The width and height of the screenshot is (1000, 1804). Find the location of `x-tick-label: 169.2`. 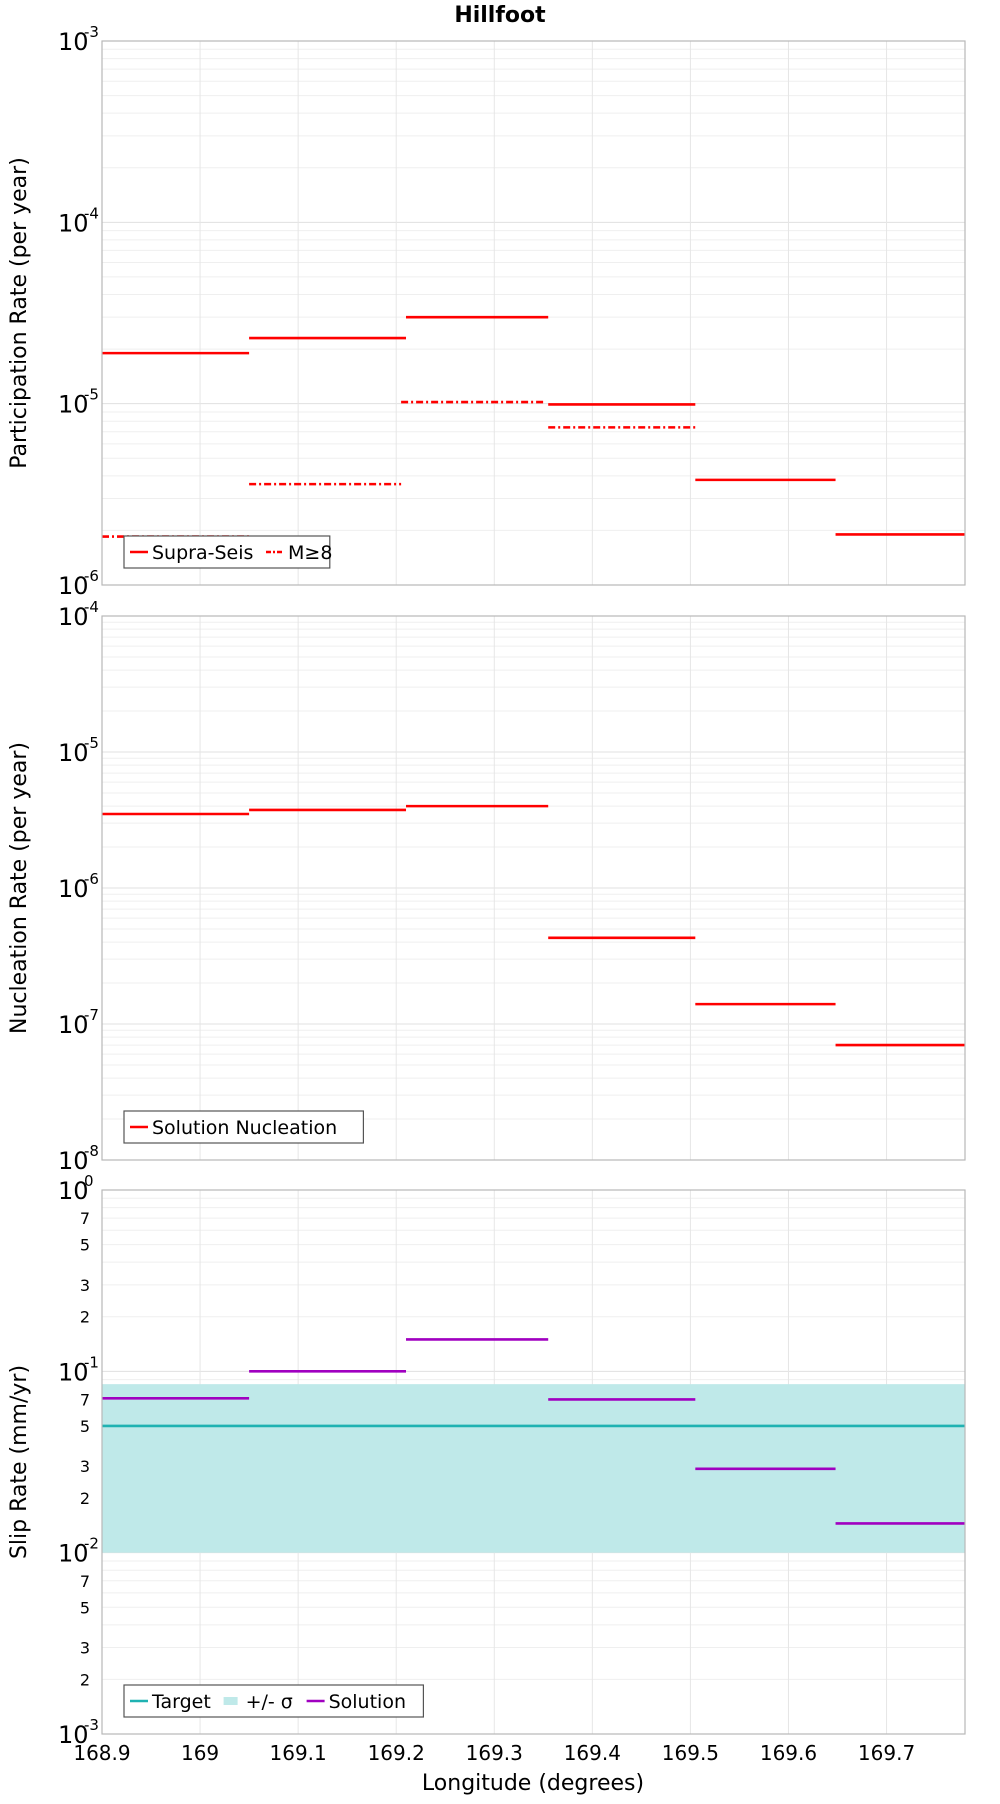

x-tick-label: 169.2 is located at coordinates (396, 1753).